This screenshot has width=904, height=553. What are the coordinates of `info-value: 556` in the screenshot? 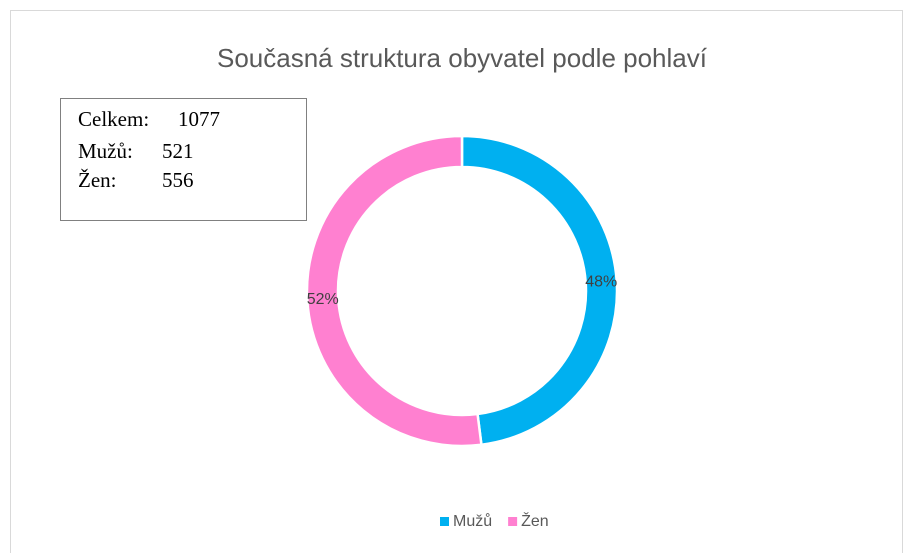 It's located at (178, 180).